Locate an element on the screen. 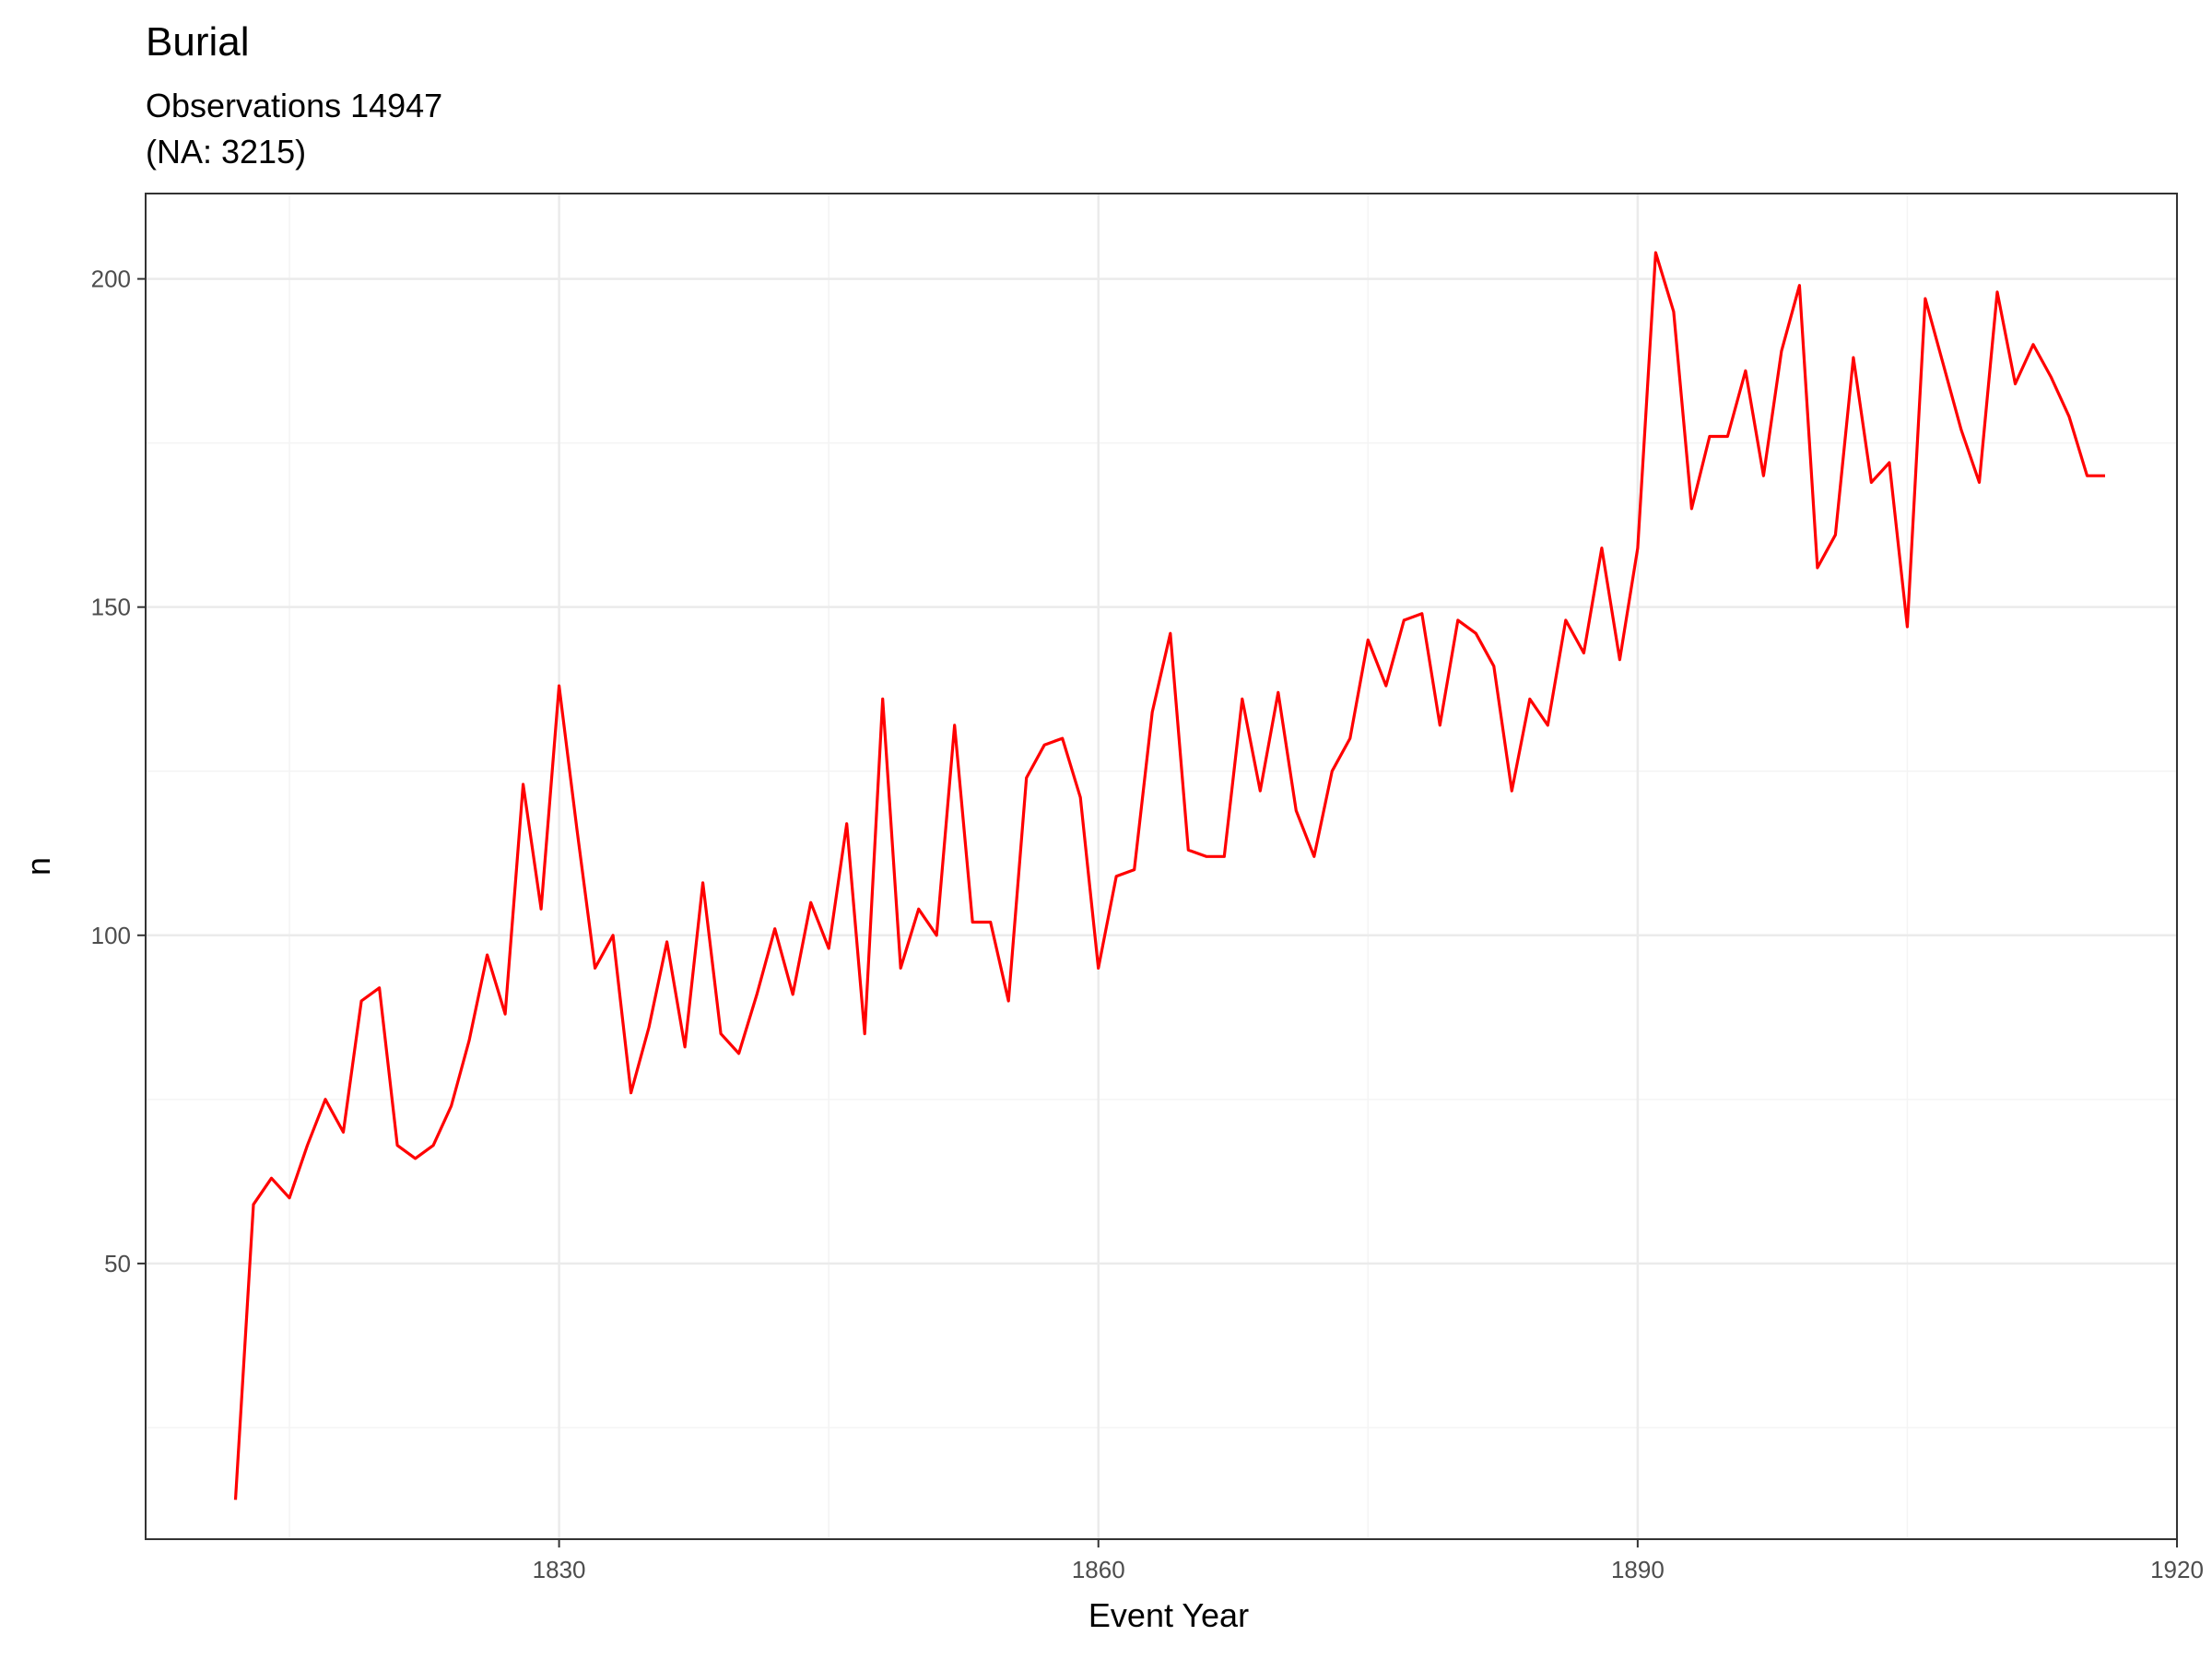 The image size is (2212, 1659). x-axis-title: Event Year is located at coordinates (1168, 1615).